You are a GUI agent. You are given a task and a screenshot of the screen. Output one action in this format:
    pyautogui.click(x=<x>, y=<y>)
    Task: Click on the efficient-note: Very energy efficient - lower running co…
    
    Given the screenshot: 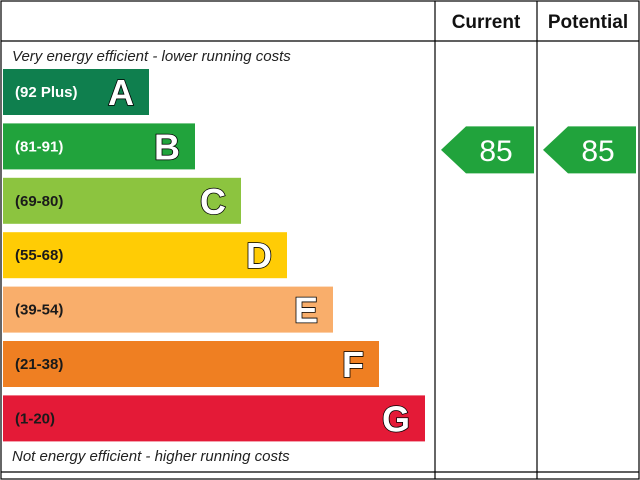 What is the action you would take?
    pyautogui.click(x=151, y=56)
    